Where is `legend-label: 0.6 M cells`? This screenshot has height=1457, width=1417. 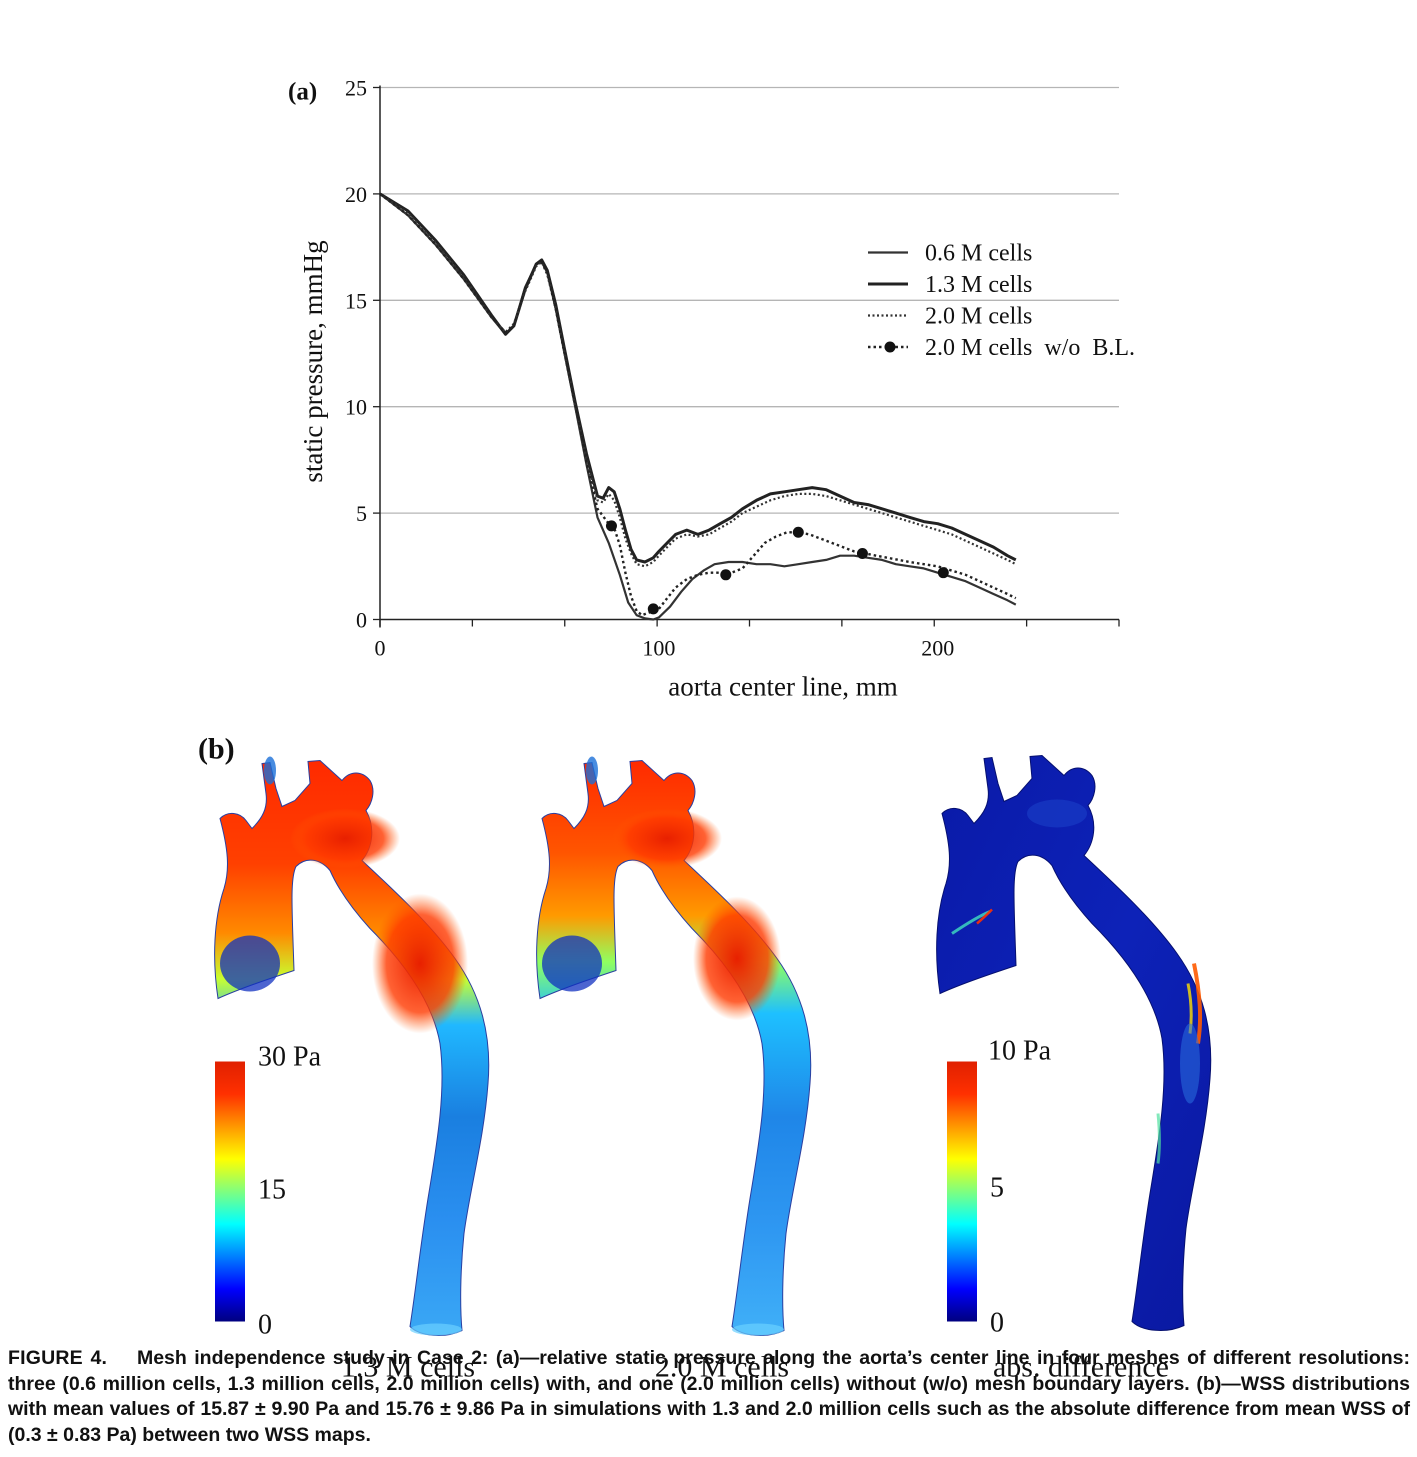 legend-label: 0.6 M cells is located at coordinates (978, 254).